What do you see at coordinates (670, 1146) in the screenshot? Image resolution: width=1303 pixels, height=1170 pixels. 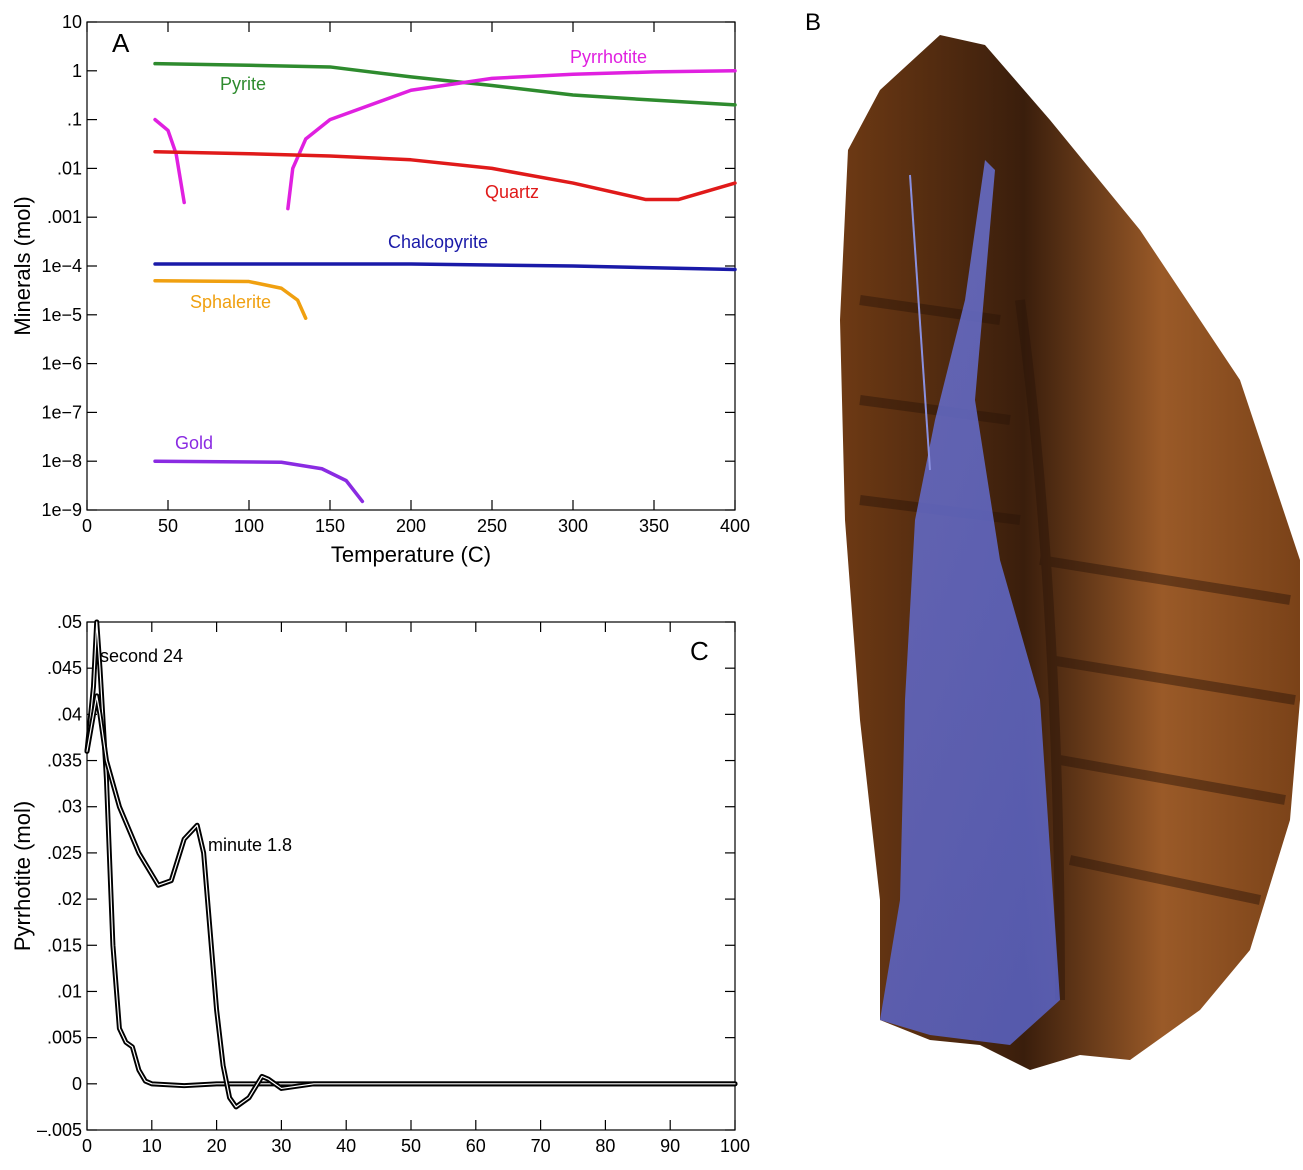 I see `x-tick-label: 90` at bounding box center [670, 1146].